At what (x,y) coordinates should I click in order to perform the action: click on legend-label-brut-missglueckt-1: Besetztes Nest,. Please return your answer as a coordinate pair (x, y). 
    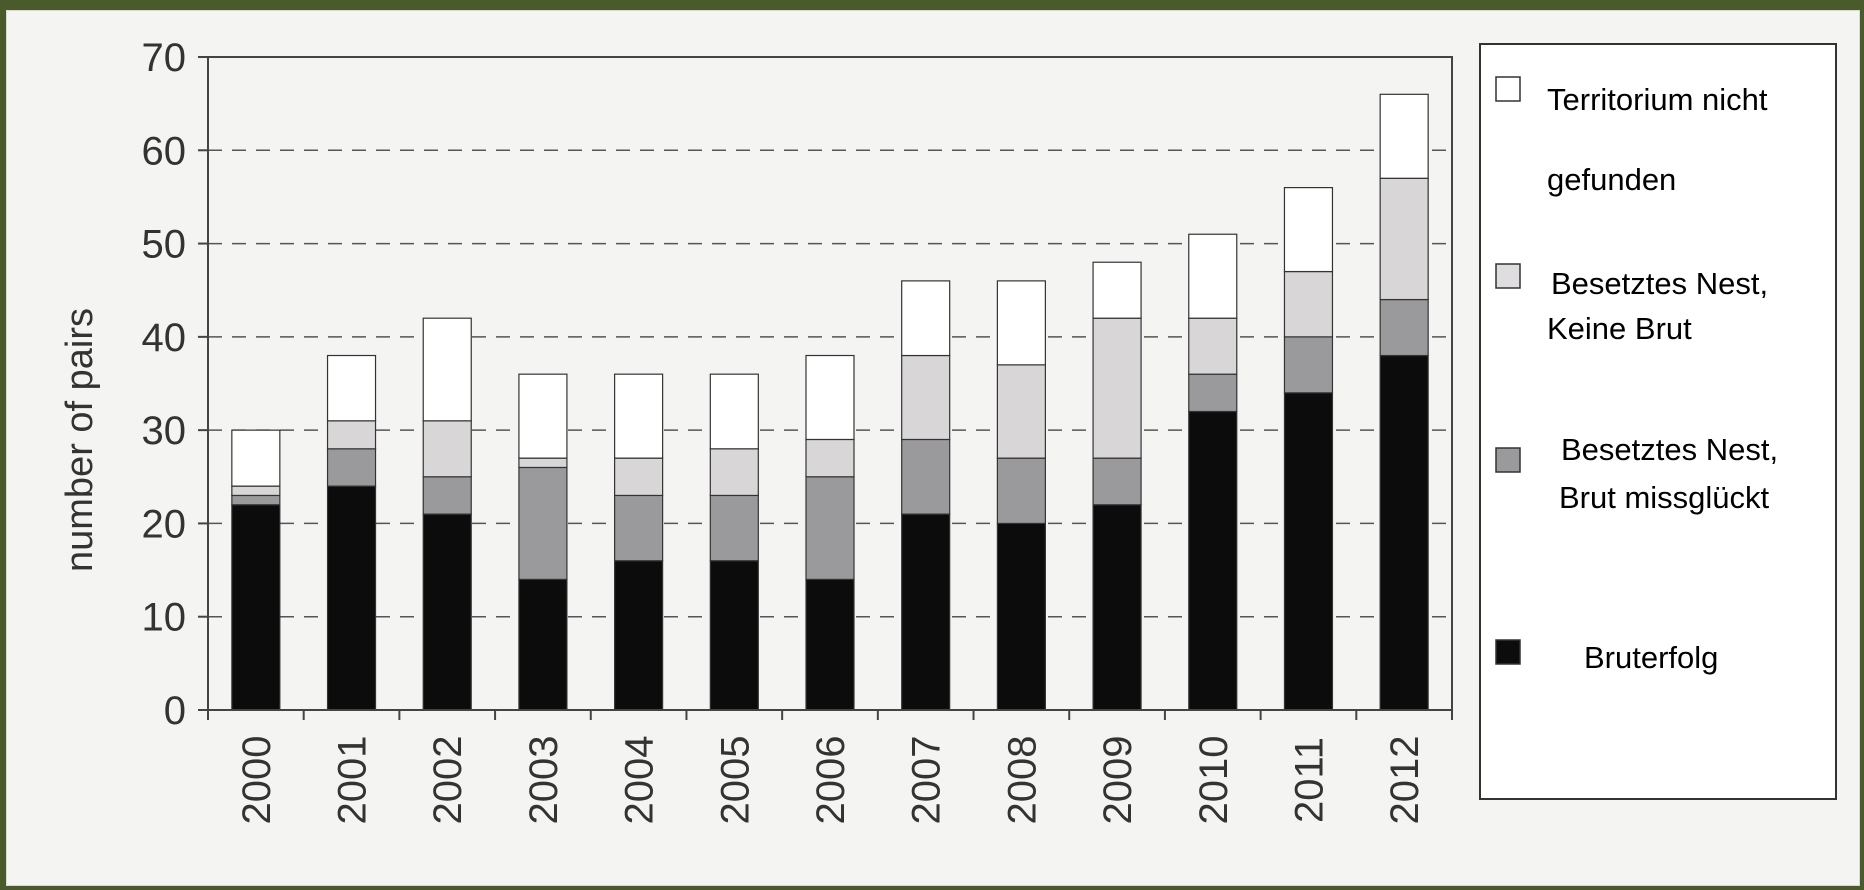
    Looking at the image, I should click on (1669, 449).